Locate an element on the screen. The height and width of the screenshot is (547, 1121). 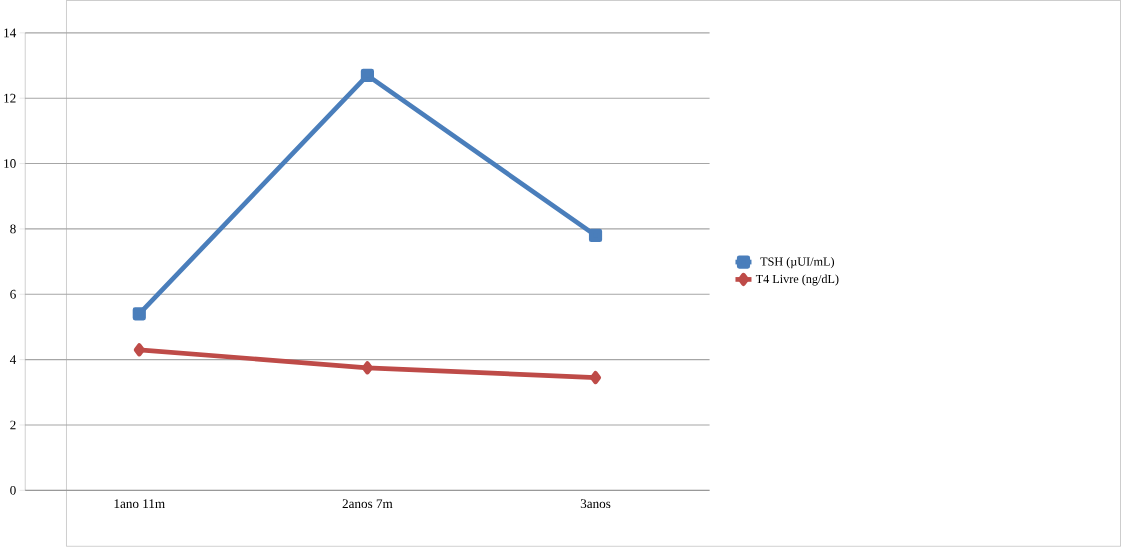
legend-label: T4 Livre (ng/dL) is located at coordinates (797, 280).